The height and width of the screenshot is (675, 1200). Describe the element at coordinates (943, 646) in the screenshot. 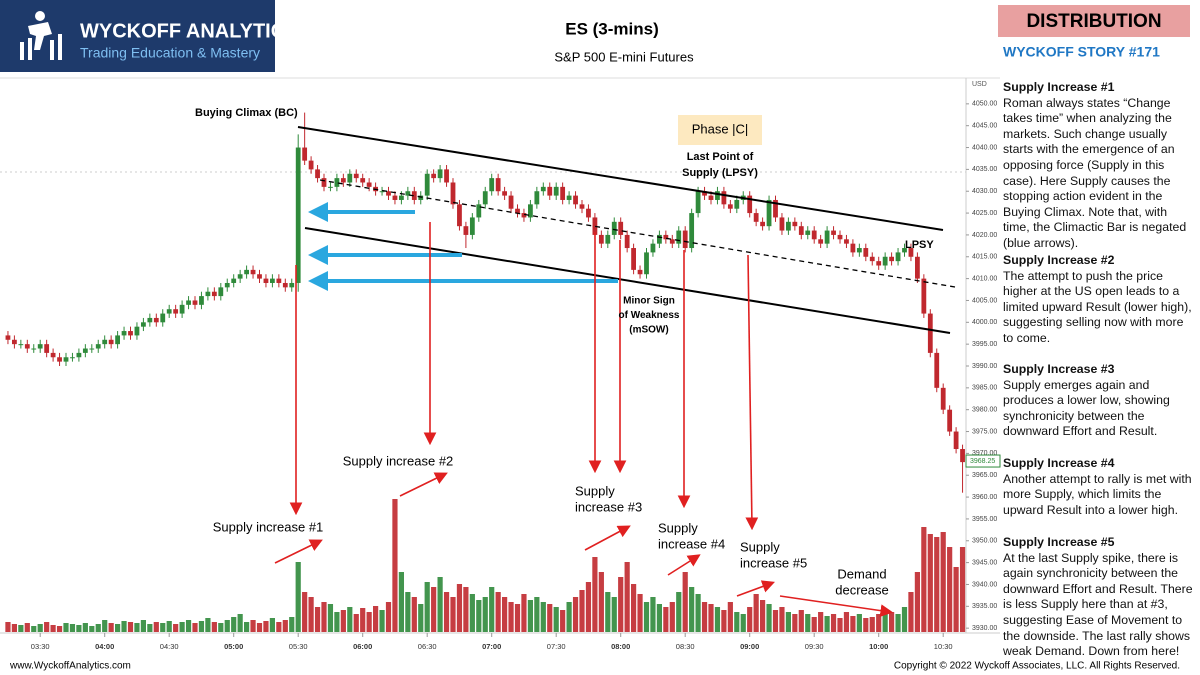

I see `x-tick-label: 10:30` at that location.